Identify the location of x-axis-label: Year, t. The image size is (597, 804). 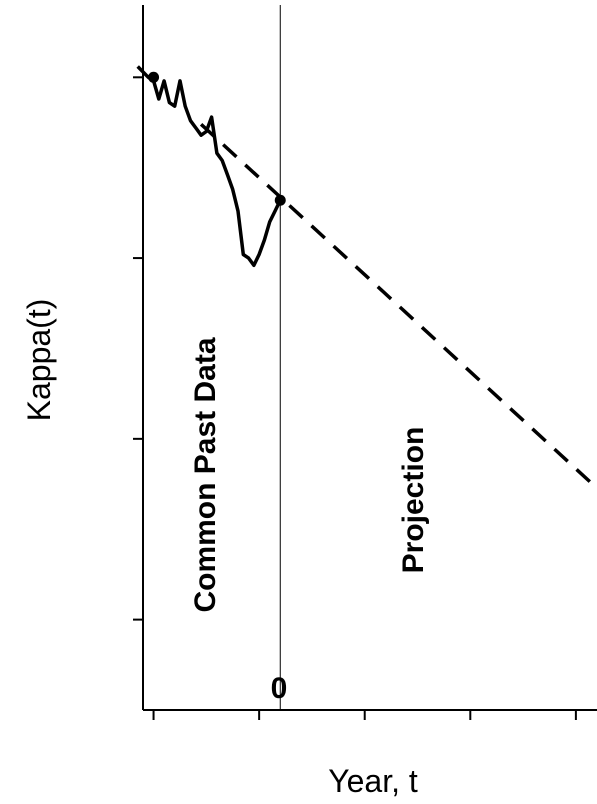
(373, 781).